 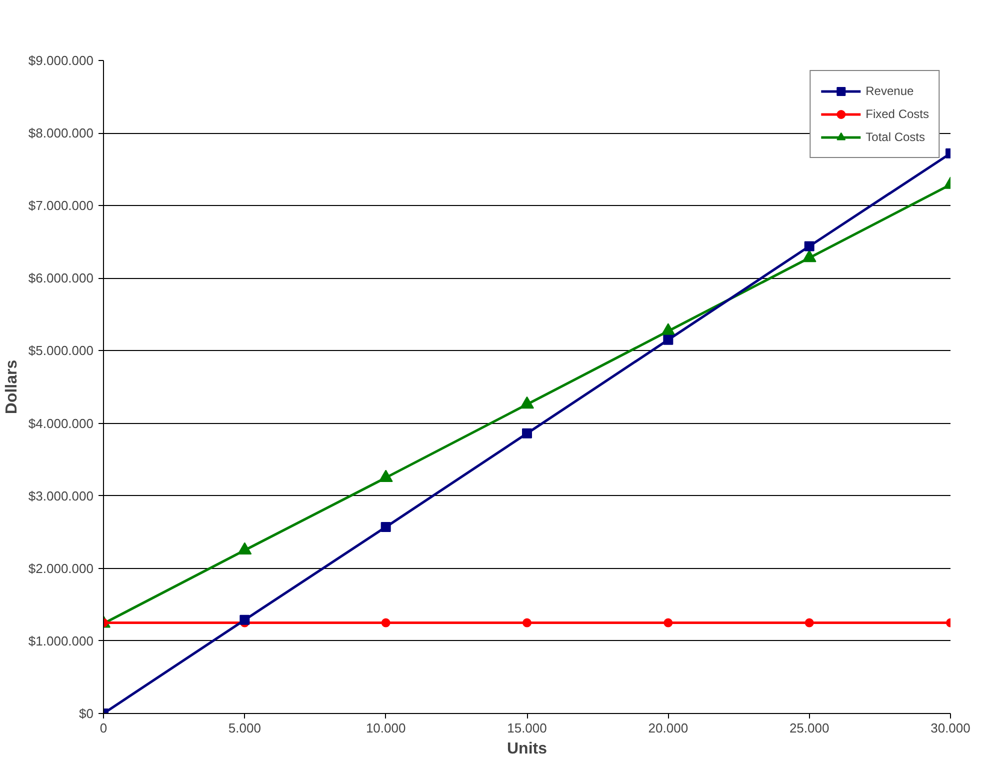 I want to click on x-tick-label: 10.000, so click(x=386, y=728).